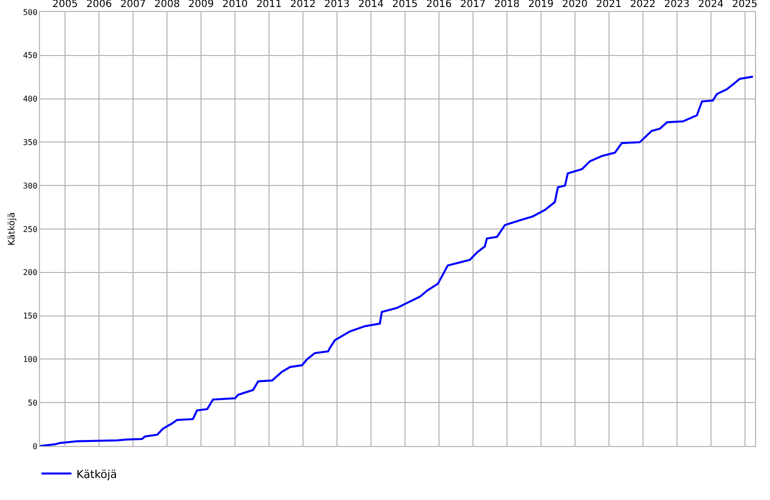  I want to click on y-tick-label: 150, so click(30, 316).